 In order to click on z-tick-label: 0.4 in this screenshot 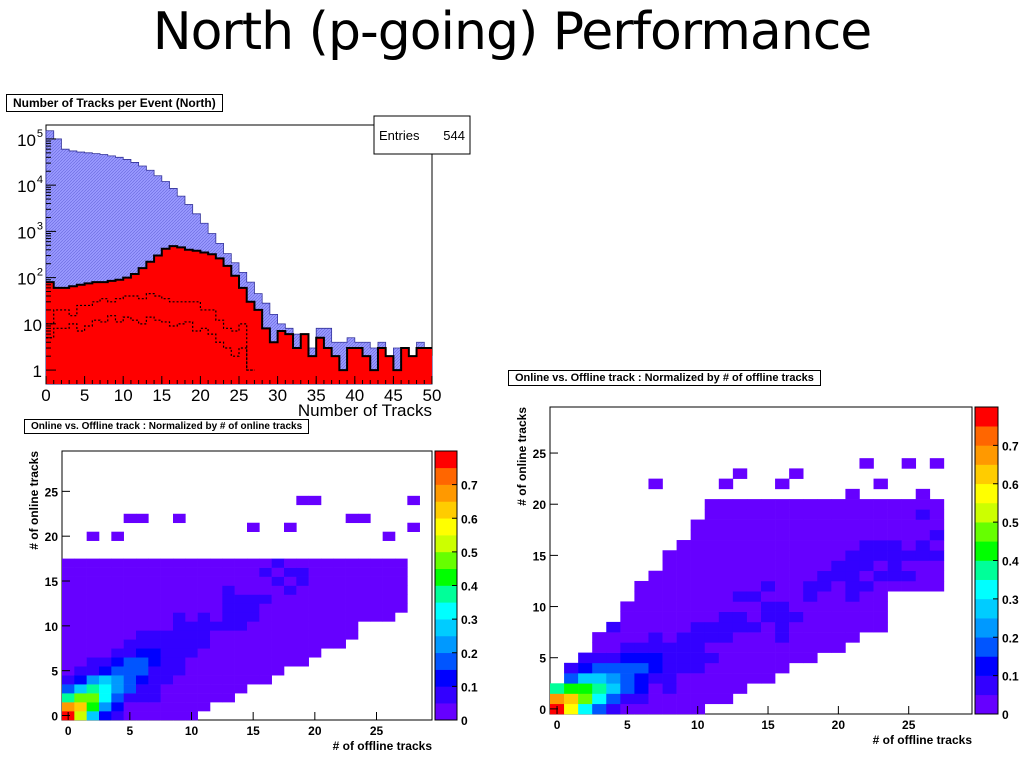, I will do `click(469, 587)`.